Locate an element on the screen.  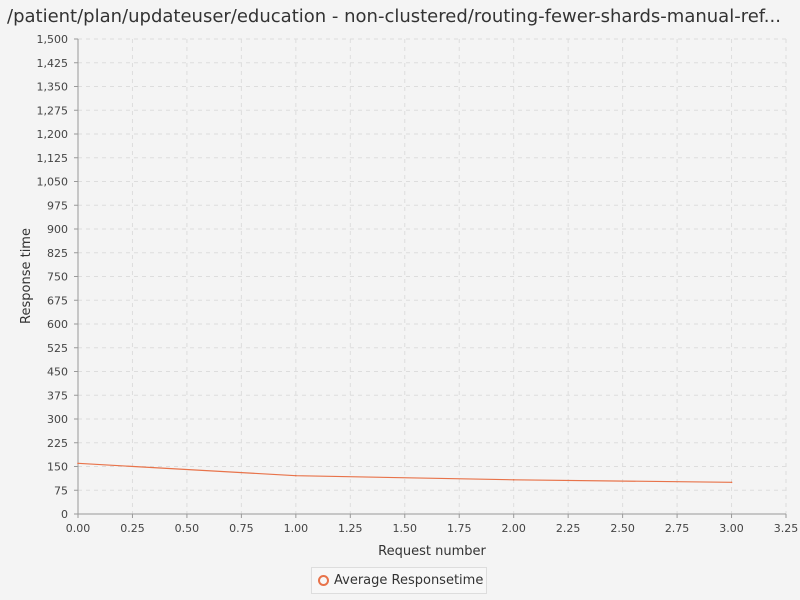
x-tick-label: 0.75 is located at coordinates (241, 528).